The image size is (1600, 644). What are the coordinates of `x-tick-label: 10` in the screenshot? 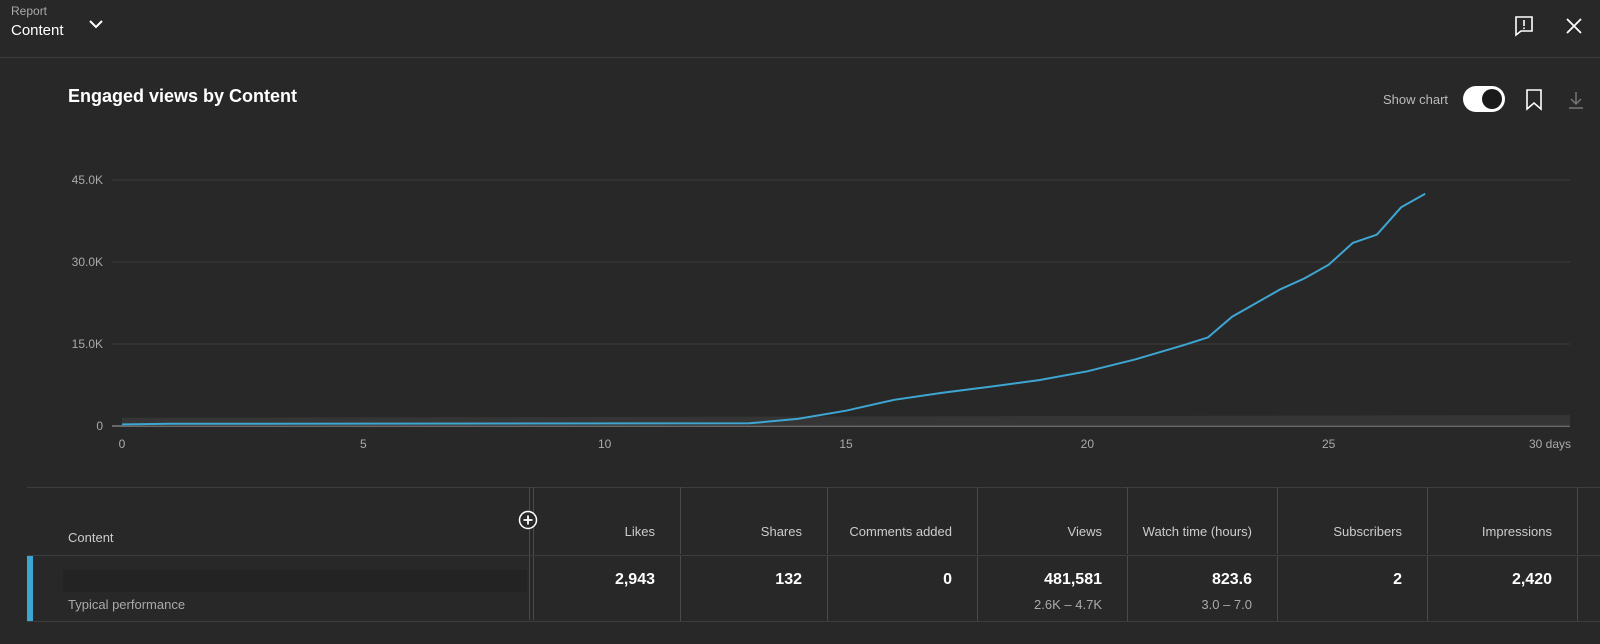 It's located at (605, 444).